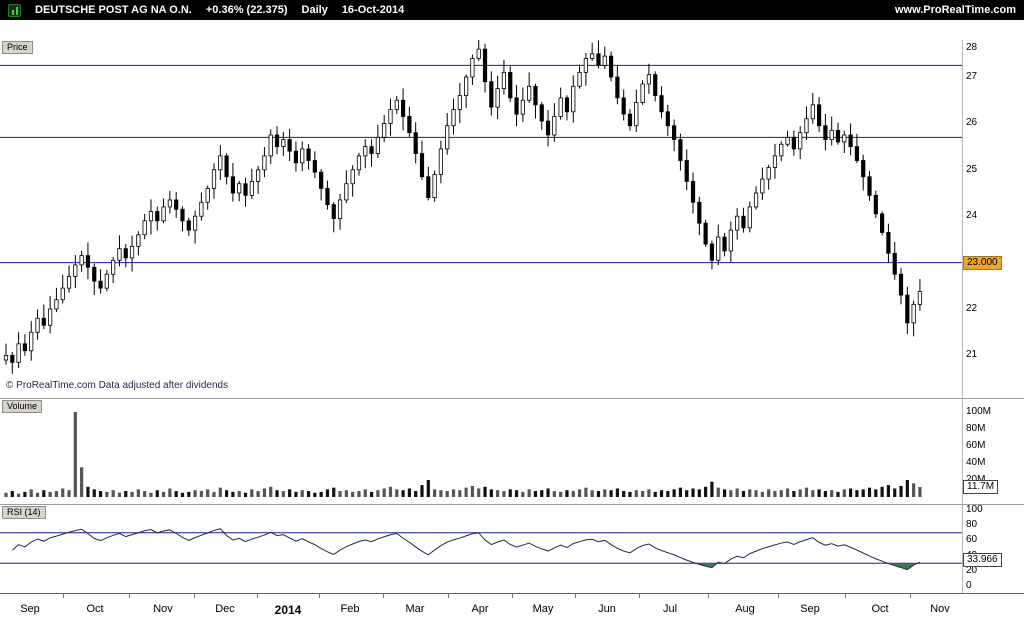 The height and width of the screenshot is (620, 1024). What do you see at coordinates (975, 446) in the screenshot?
I see `volume-axis-tick: 60M` at bounding box center [975, 446].